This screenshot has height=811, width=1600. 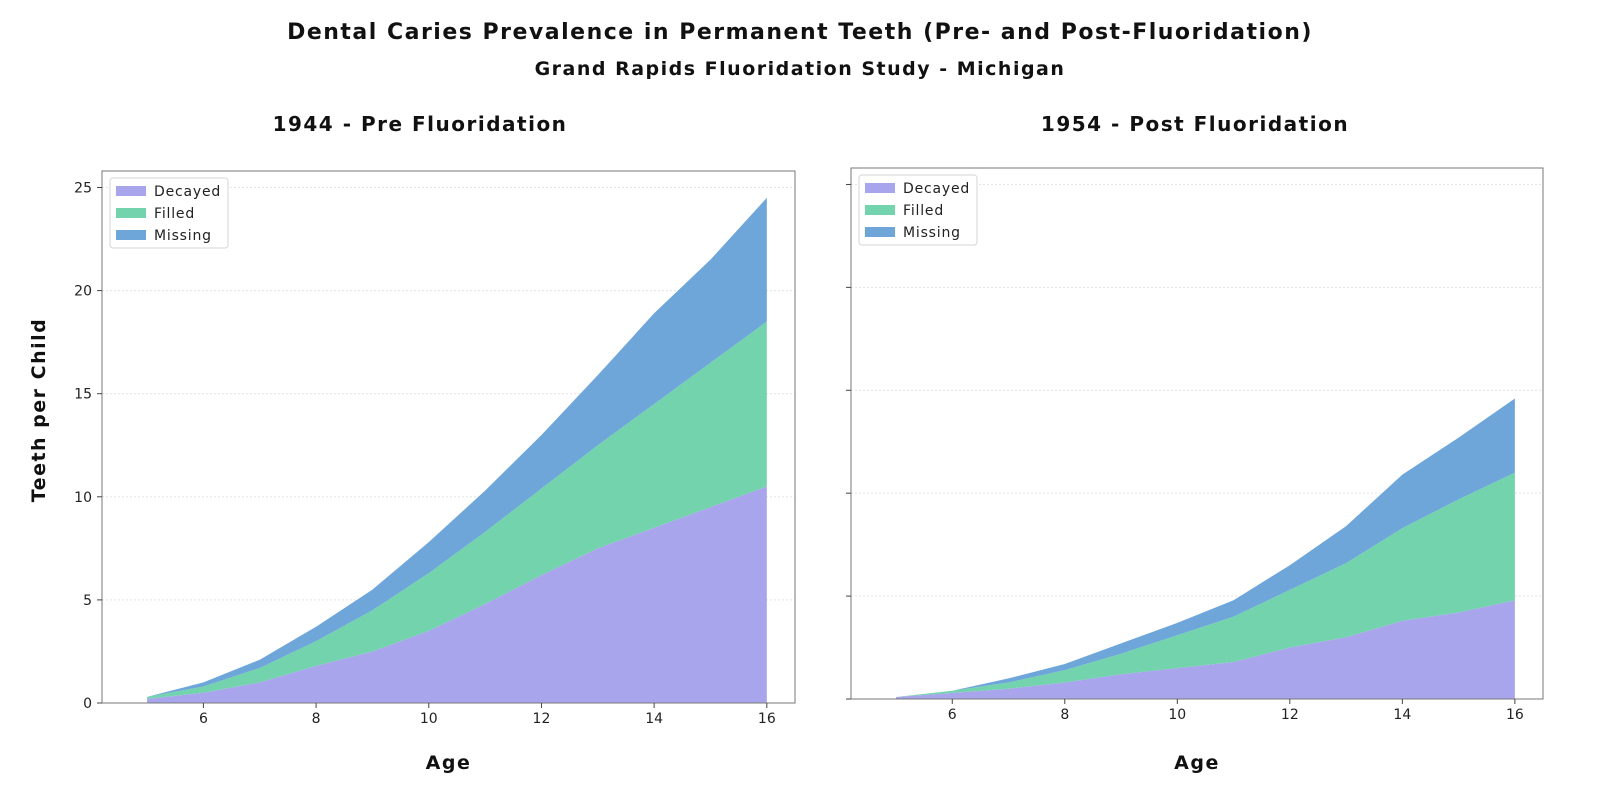 What do you see at coordinates (1195, 124) in the screenshot?
I see `panel-title-post: 1954 - Post Fluoridation` at bounding box center [1195, 124].